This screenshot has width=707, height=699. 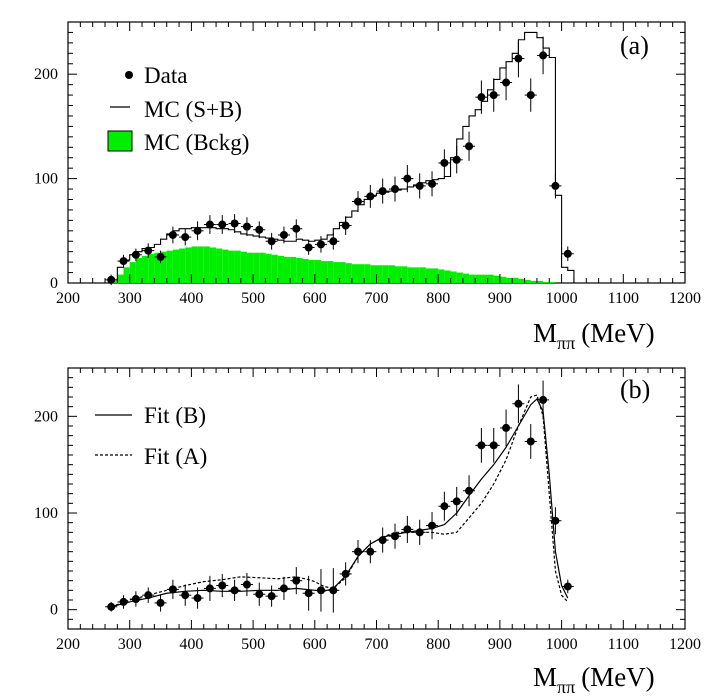 I want to click on panel-b-x-tick-label: 800, so click(x=438, y=644).